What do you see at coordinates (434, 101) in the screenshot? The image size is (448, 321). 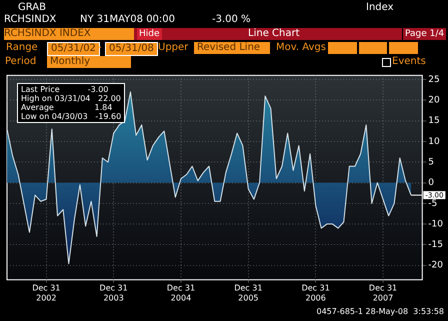 I see `y-tick-label: 20` at bounding box center [434, 101].